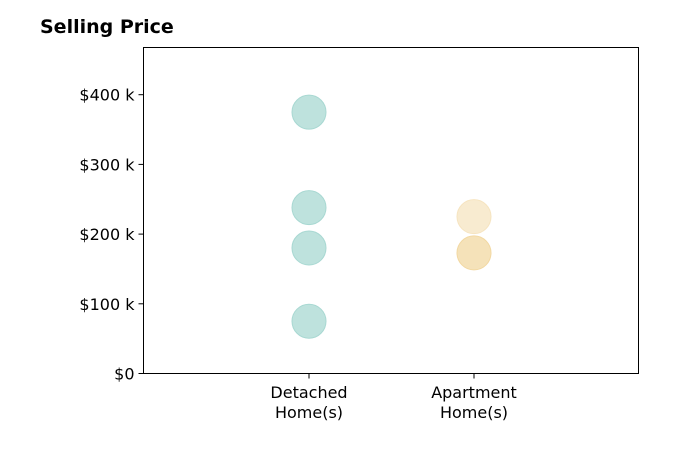 This screenshot has width=679, height=462. Describe the element at coordinates (107, 27) in the screenshot. I see `chart-title: Selling Price` at that location.